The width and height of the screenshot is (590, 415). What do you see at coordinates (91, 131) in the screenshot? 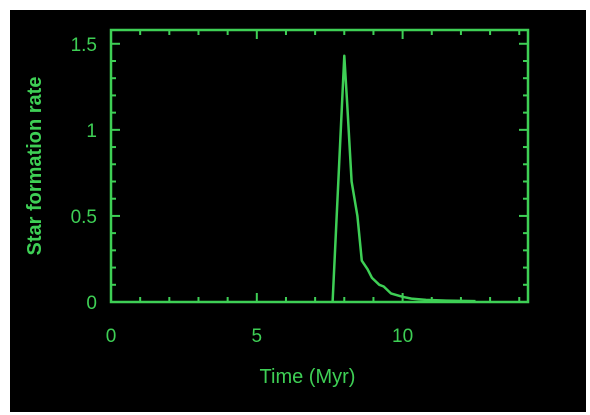
I see `y-tick-label: 1` at bounding box center [91, 131].